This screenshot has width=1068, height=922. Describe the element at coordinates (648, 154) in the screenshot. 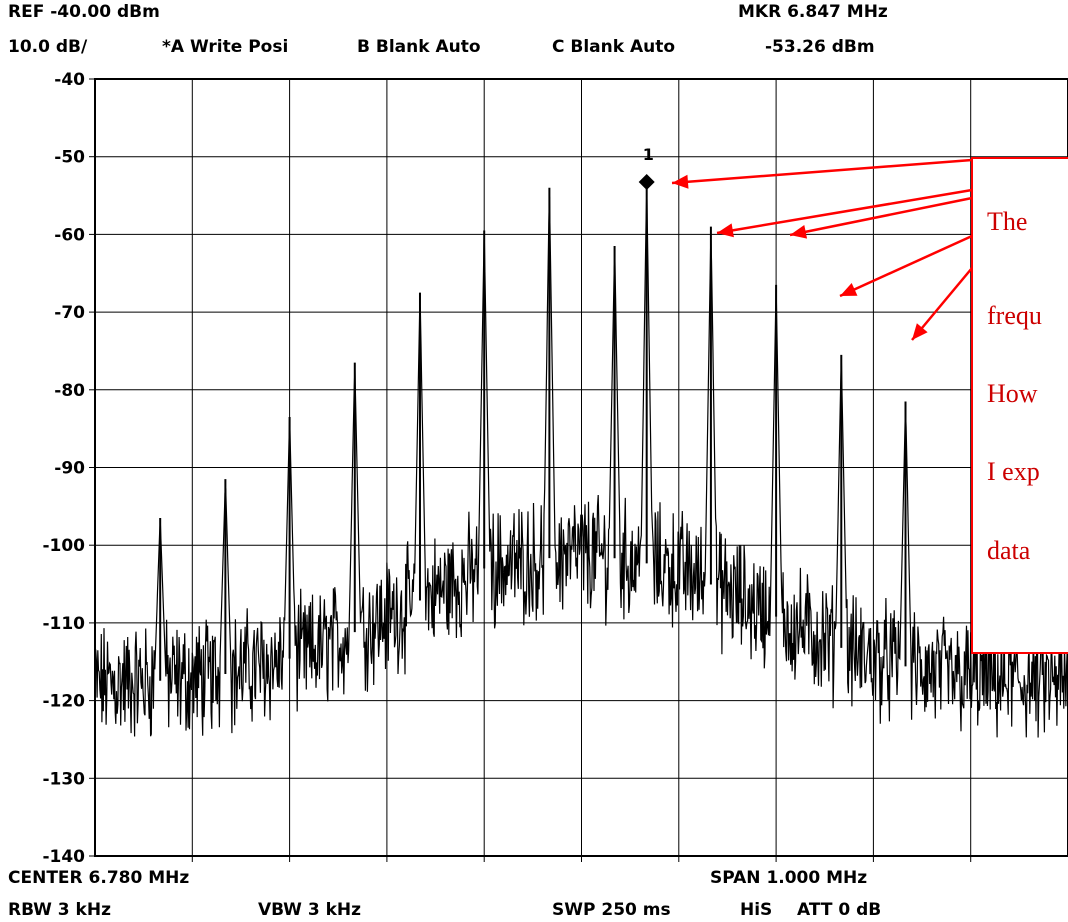

I see `marker-label: 1` at that location.